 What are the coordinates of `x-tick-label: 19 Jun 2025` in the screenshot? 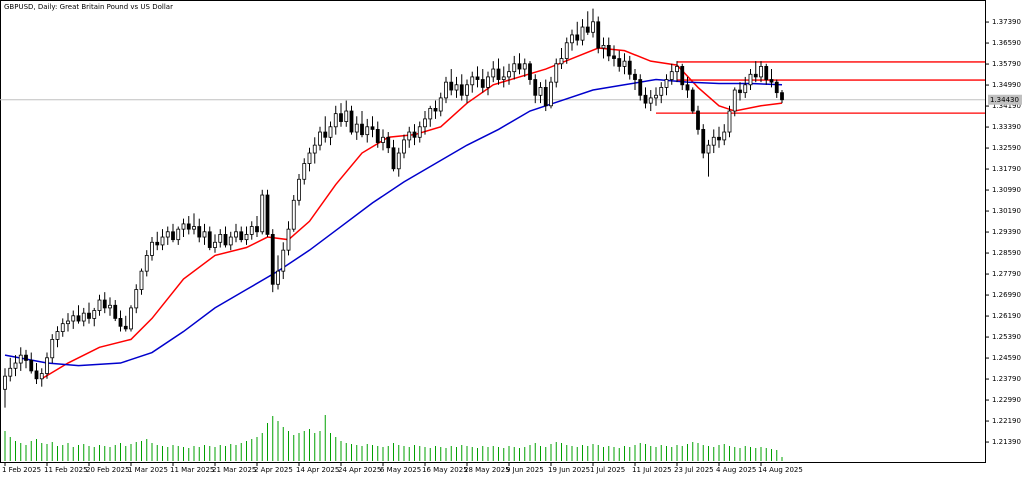 It's located at (569, 470).